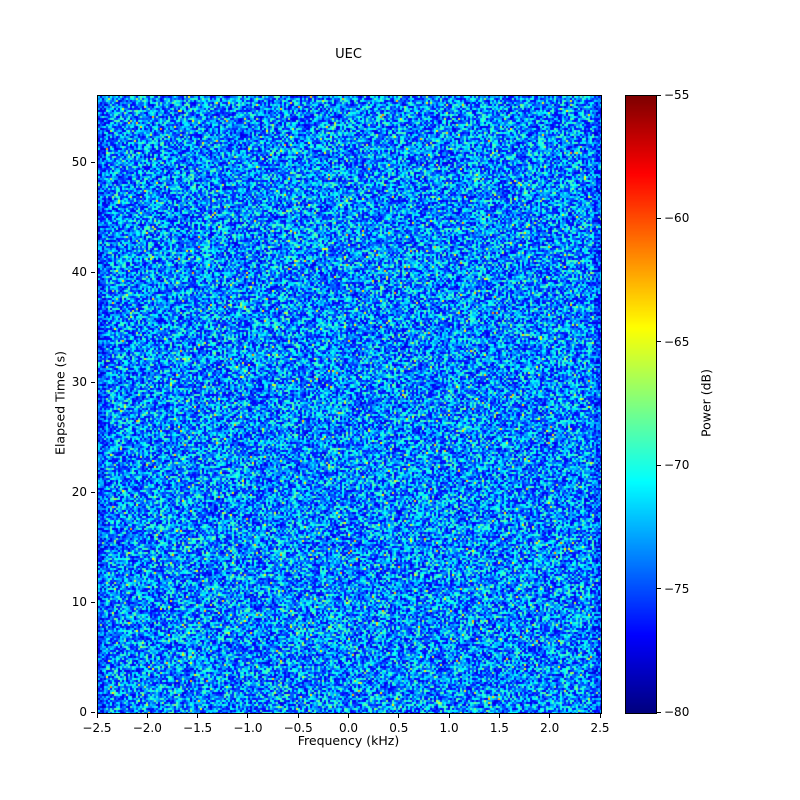 This screenshot has height=800, width=800. What do you see at coordinates (706, 403) in the screenshot?
I see `colorbar-label: Power (dB)` at bounding box center [706, 403].